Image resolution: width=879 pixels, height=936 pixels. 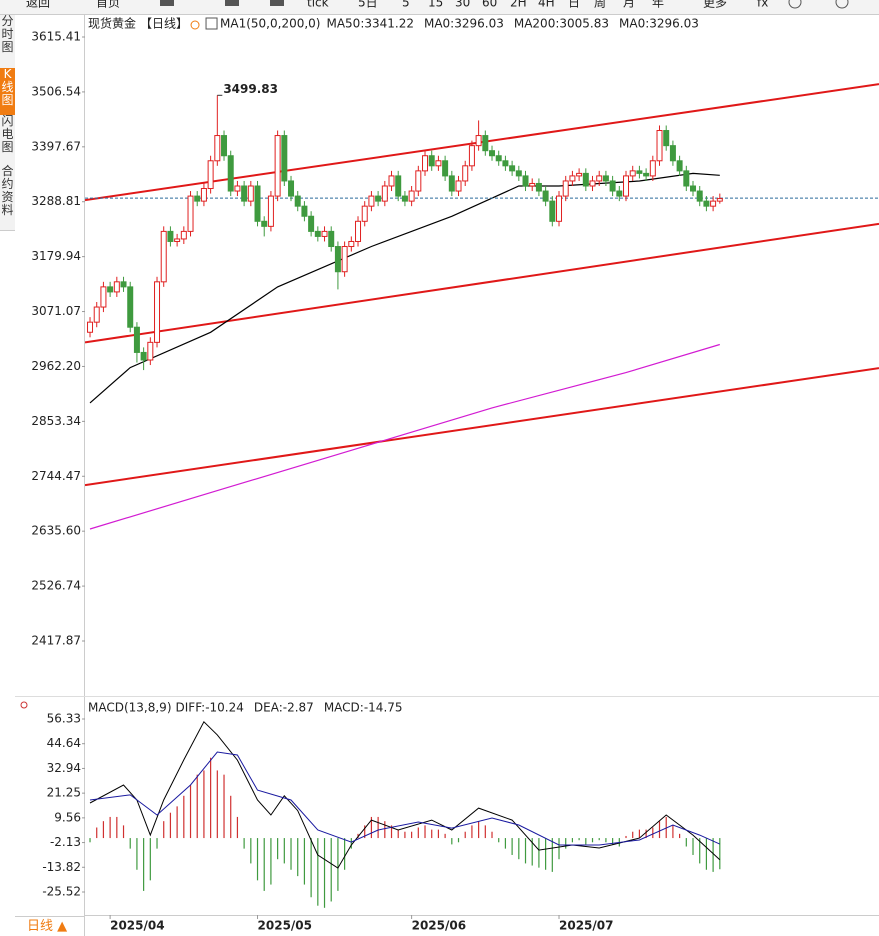 What do you see at coordinates (50, 926) in the screenshot?
I see `period-button: 日线 ▲` at bounding box center [50, 926].